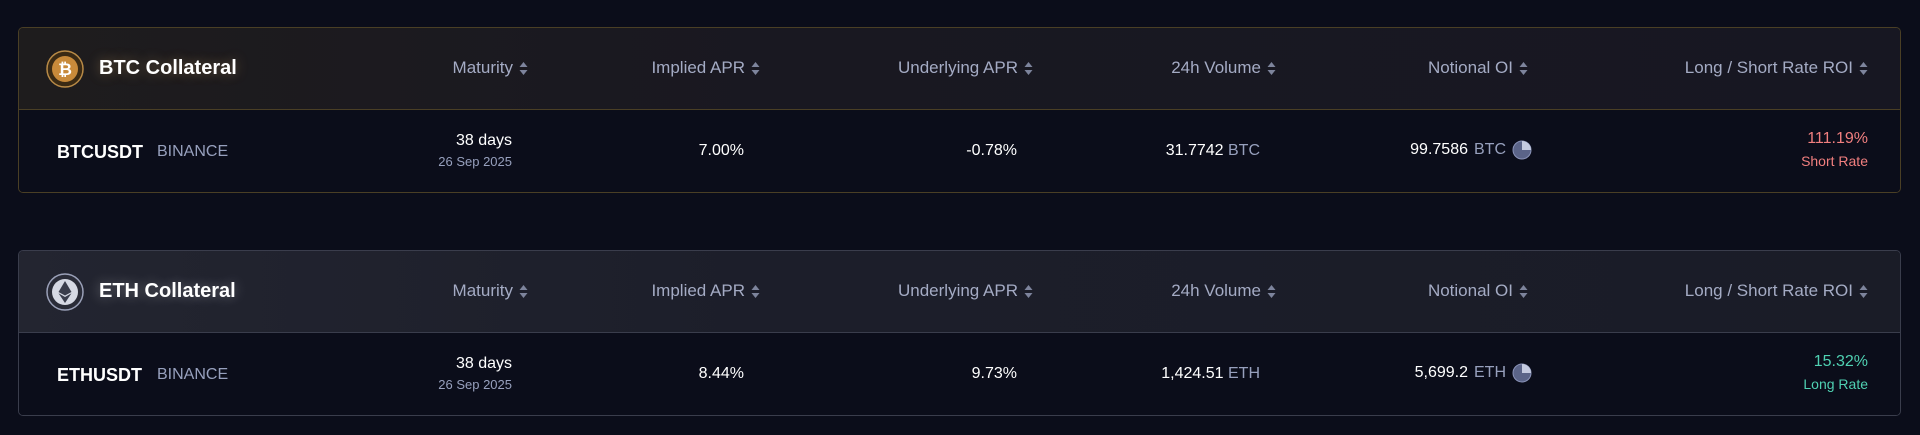 This screenshot has height=435, width=1920. What do you see at coordinates (991, 150) in the screenshot?
I see `underlying-apr-value: -0.78%` at bounding box center [991, 150].